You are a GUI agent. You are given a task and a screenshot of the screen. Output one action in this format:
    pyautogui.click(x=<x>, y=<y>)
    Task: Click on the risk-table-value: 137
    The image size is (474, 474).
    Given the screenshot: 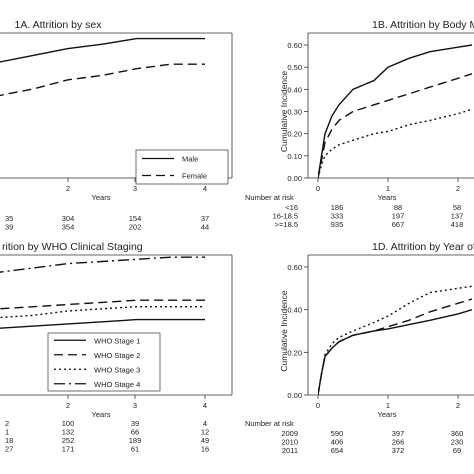 What is the action you would take?
    pyautogui.click(x=457, y=216)
    